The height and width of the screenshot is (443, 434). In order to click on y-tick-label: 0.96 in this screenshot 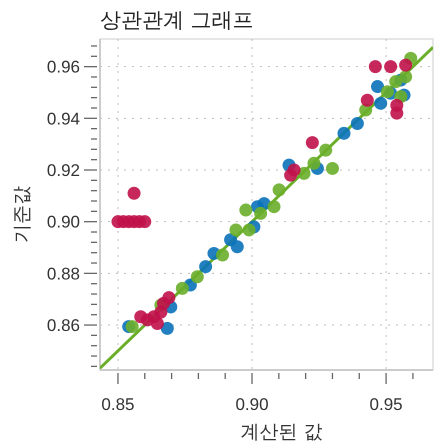, I will do `click(63, 67)`.